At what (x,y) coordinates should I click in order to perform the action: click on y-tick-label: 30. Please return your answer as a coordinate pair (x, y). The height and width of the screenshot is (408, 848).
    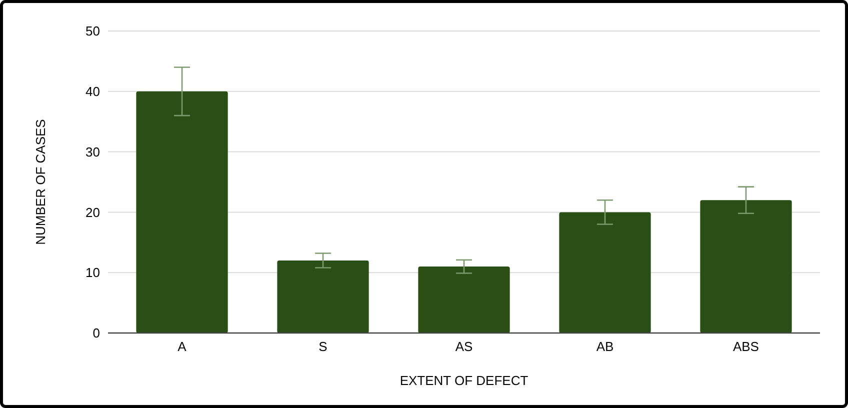
    Looking at the image, I should click on (93, 152).